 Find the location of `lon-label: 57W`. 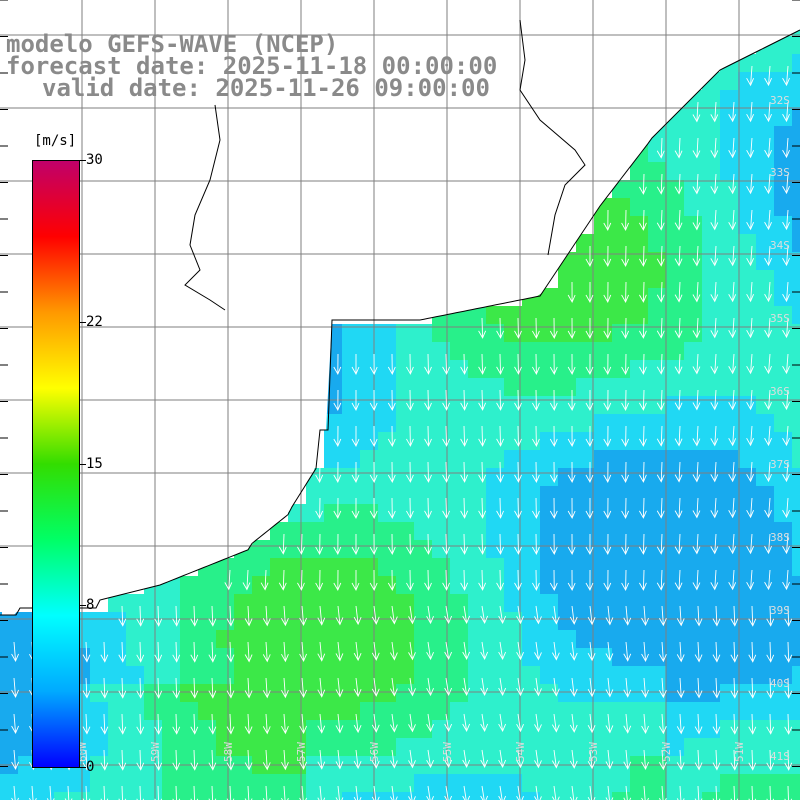

lon-label: 57W is located at coordinates (301, 752).